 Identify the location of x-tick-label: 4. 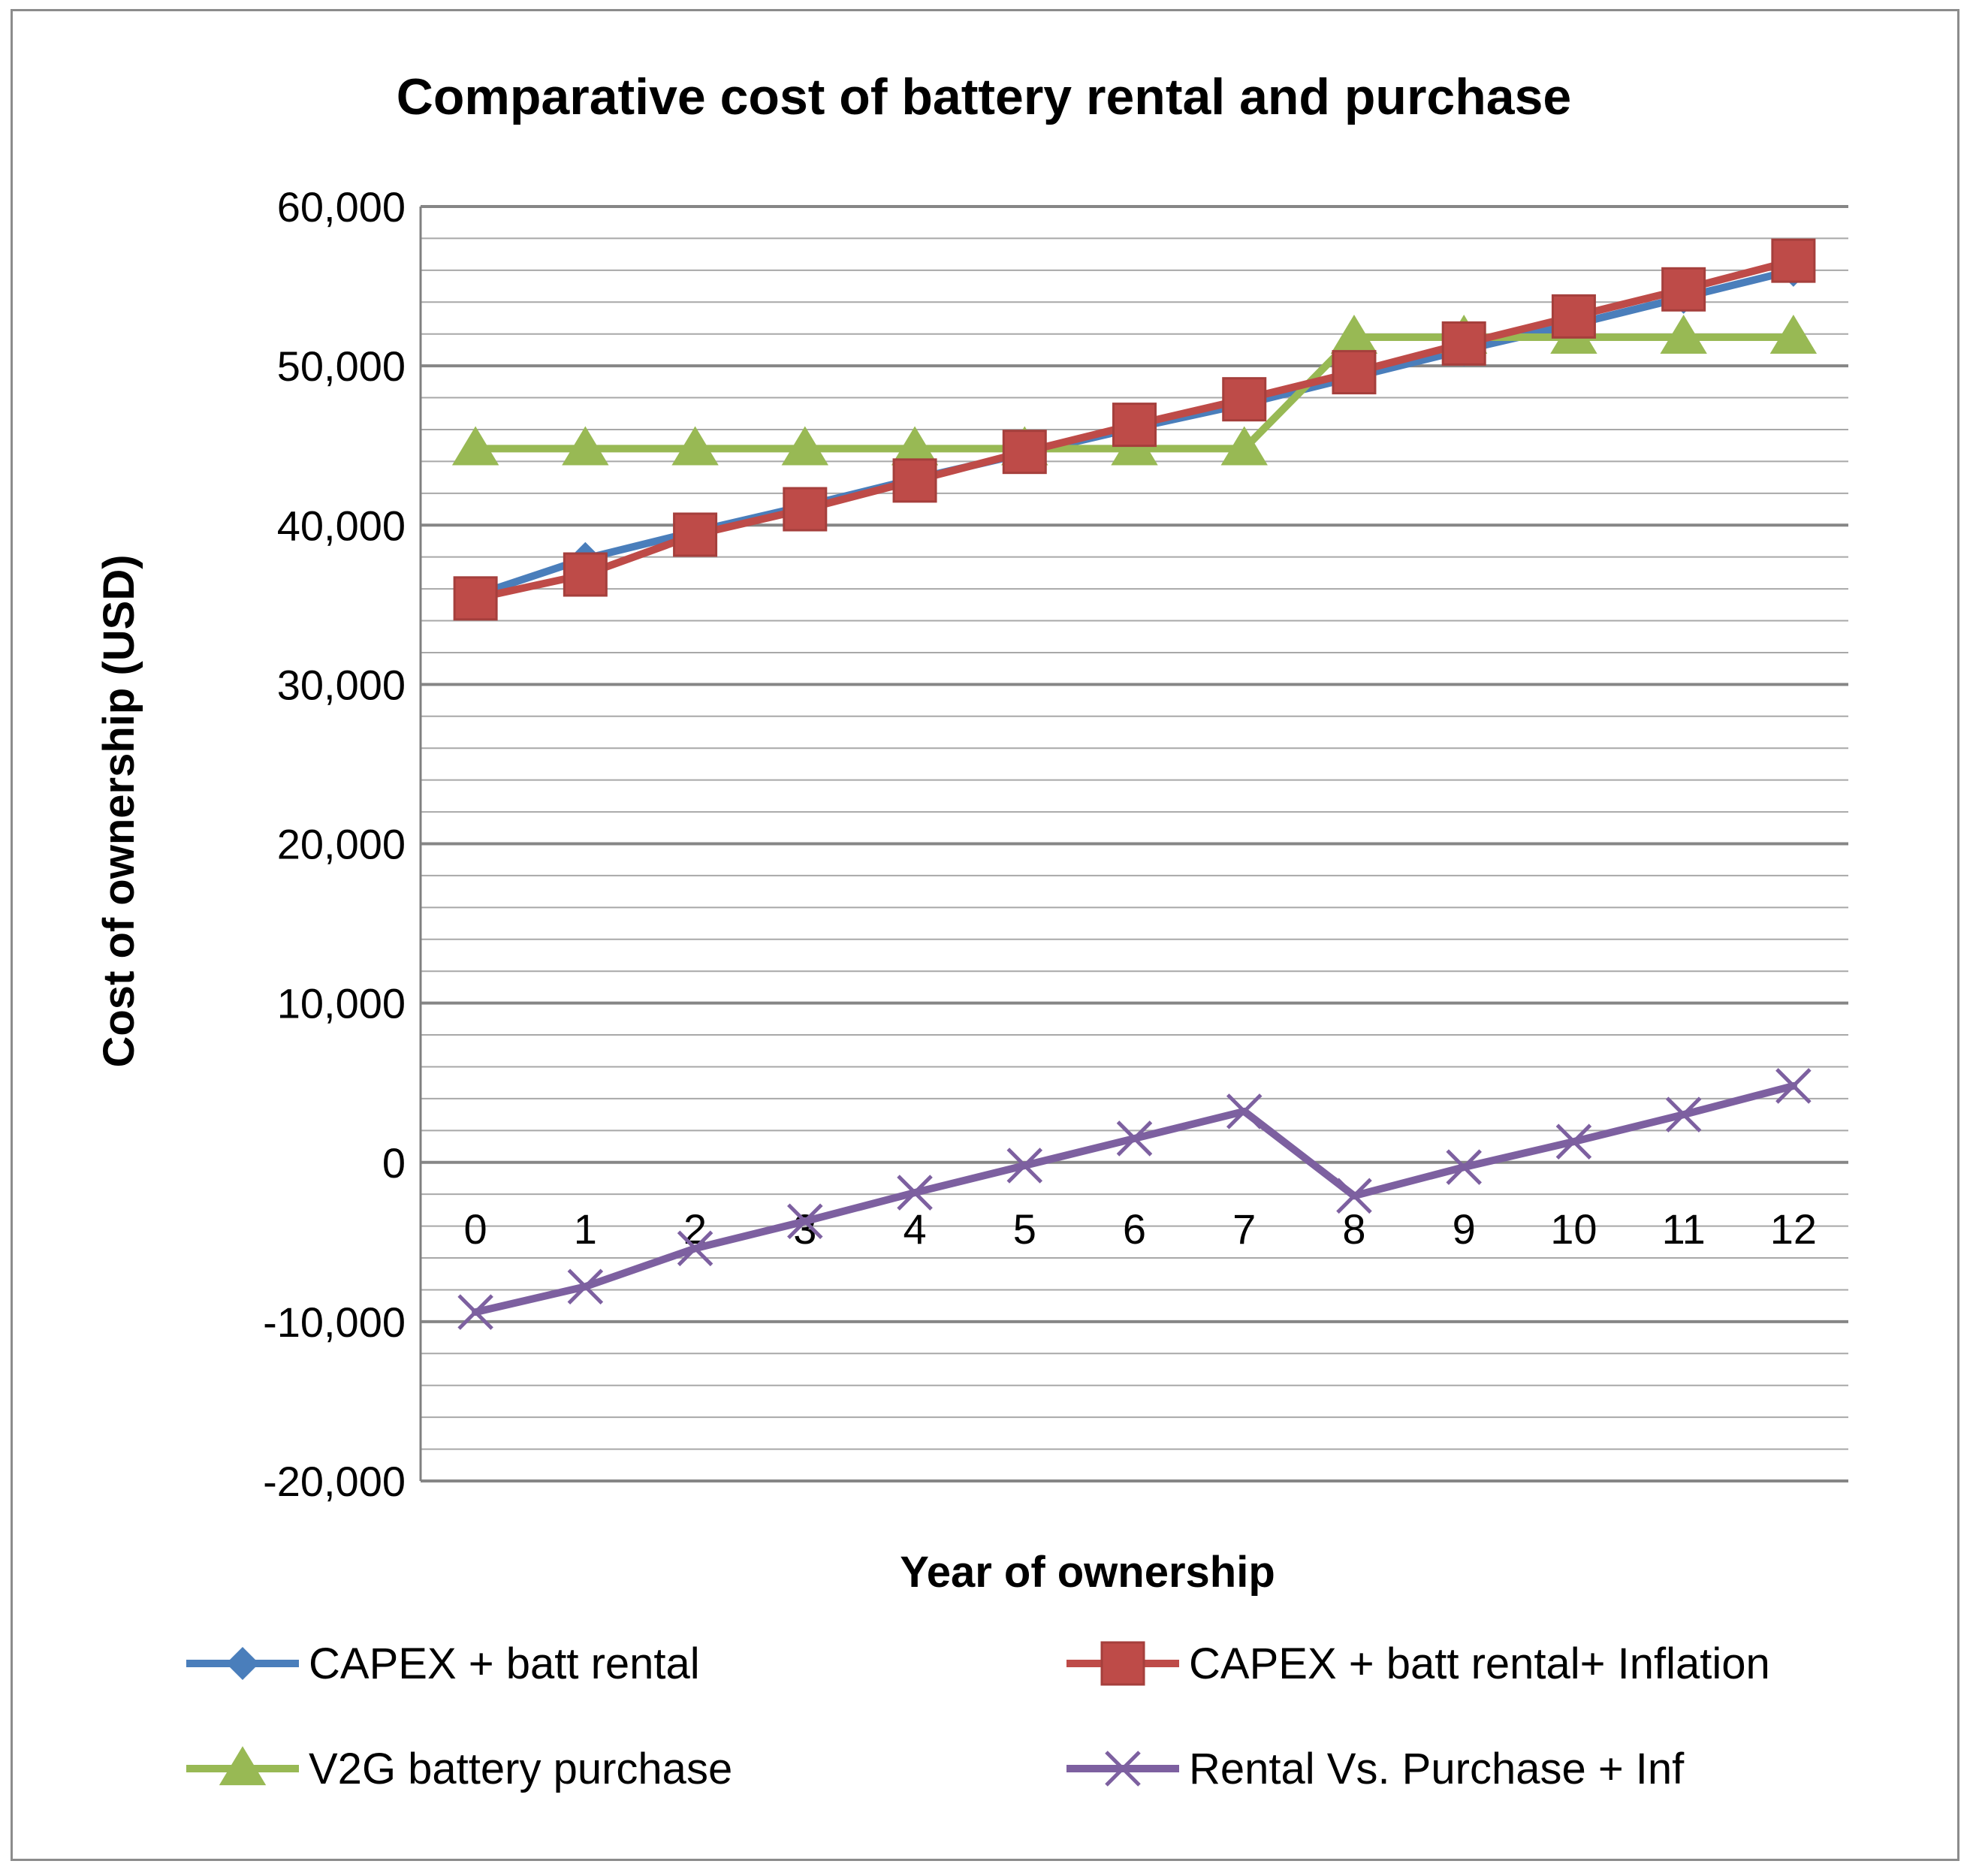
(914, 1229).